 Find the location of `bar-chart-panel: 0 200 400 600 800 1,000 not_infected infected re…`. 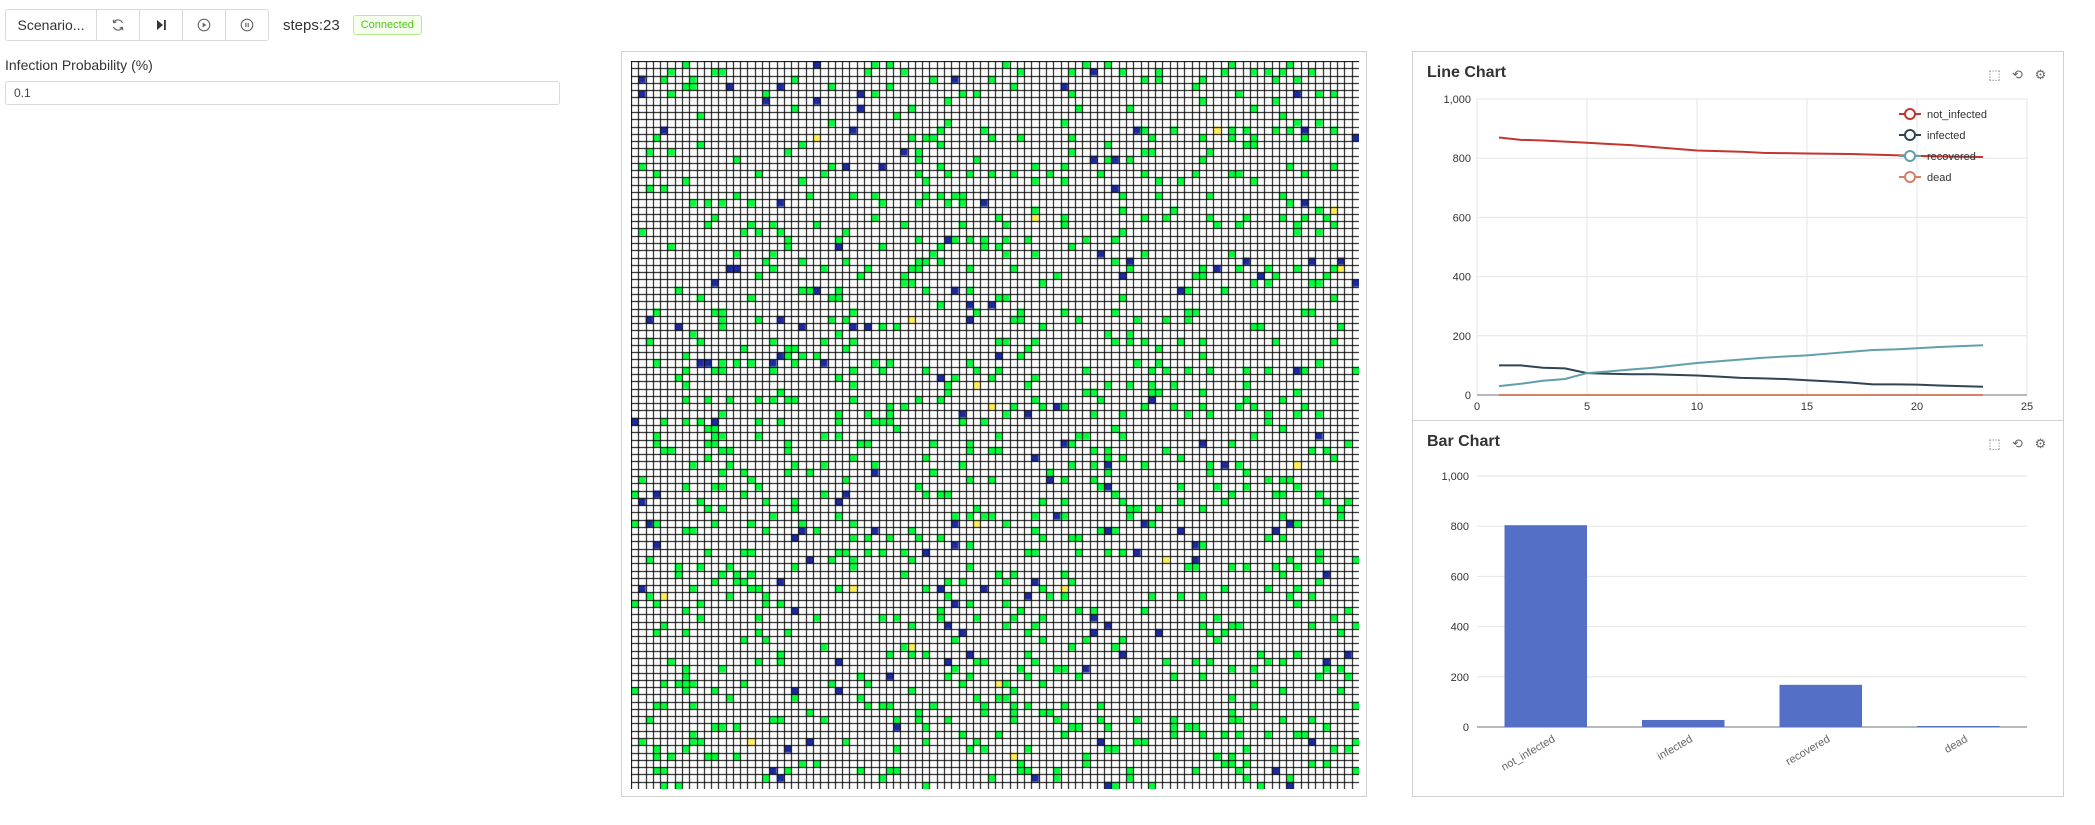

bar-chart-panel: 0 200 400 600 800 1,000 not_infected infected re… is located at coordinates (1738, 608).